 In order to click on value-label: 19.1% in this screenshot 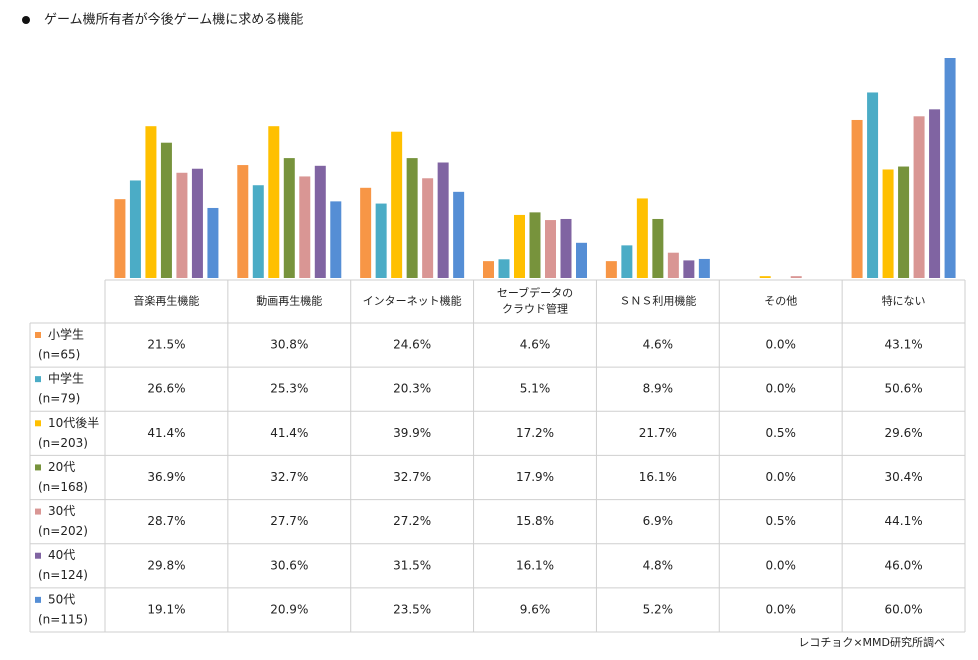, I will do `click(166, 609)`.